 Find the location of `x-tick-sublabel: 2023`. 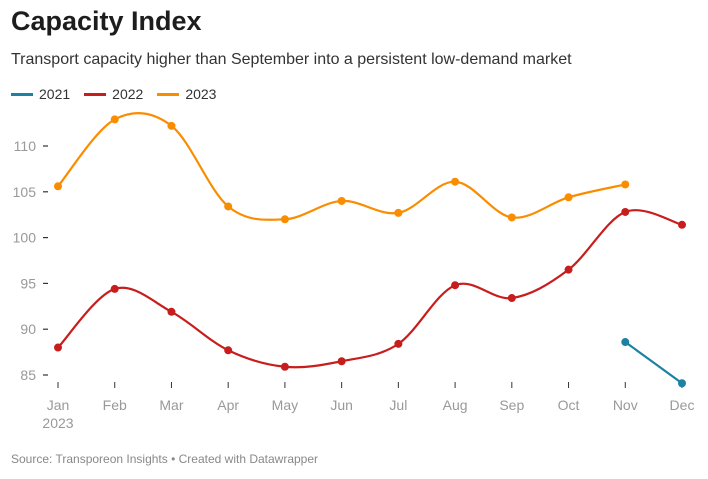

x-tick-sublabel: 2023 is located at coordinates (57, 423).